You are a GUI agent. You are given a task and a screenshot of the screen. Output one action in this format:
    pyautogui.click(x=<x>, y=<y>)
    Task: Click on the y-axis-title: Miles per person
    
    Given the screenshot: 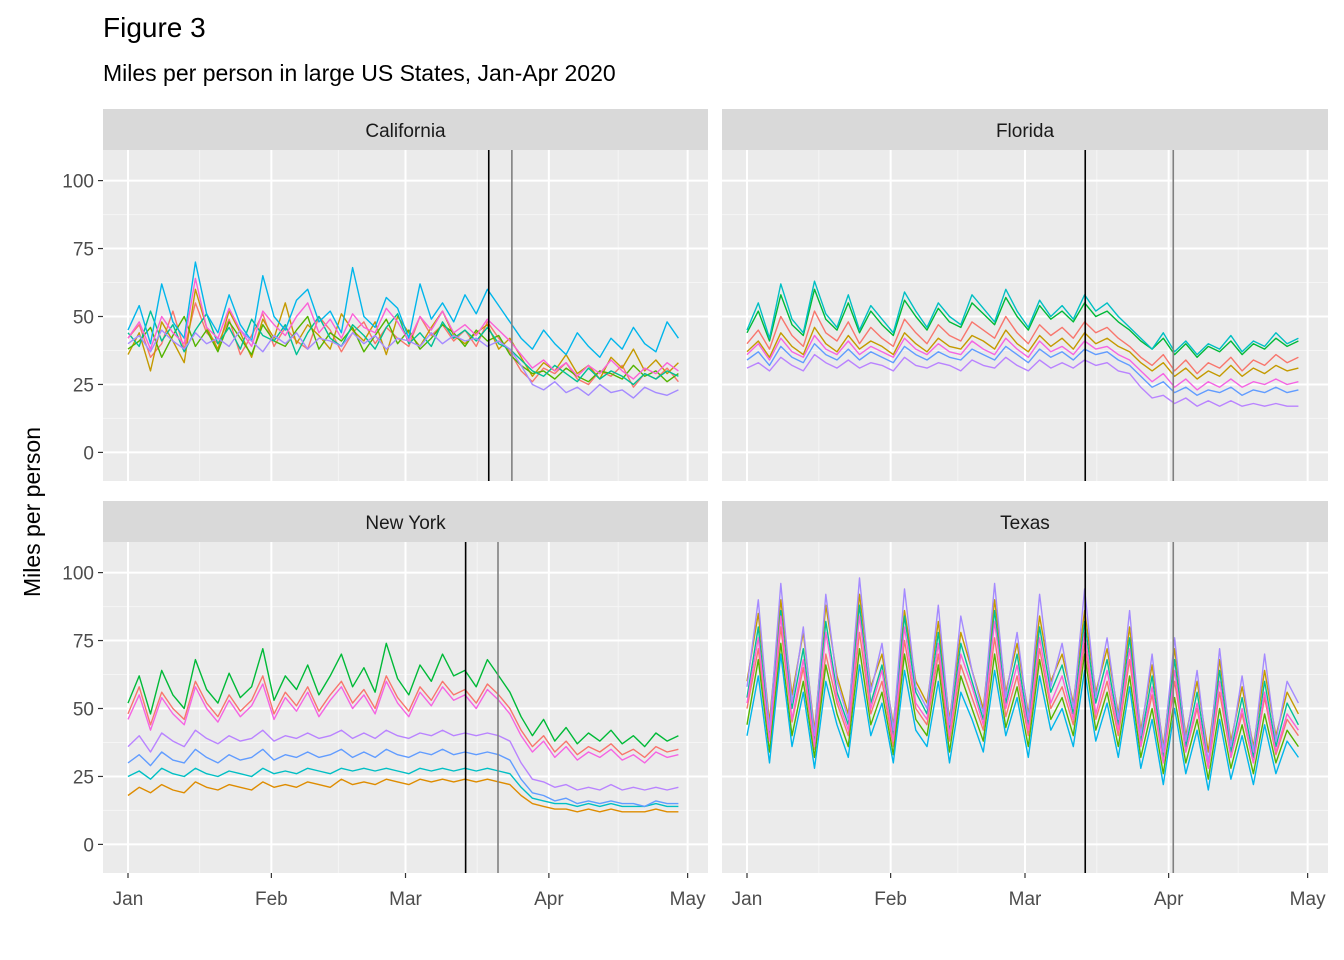 What is the action you would take?
    pyautogui.click(x=32, y=512)
    